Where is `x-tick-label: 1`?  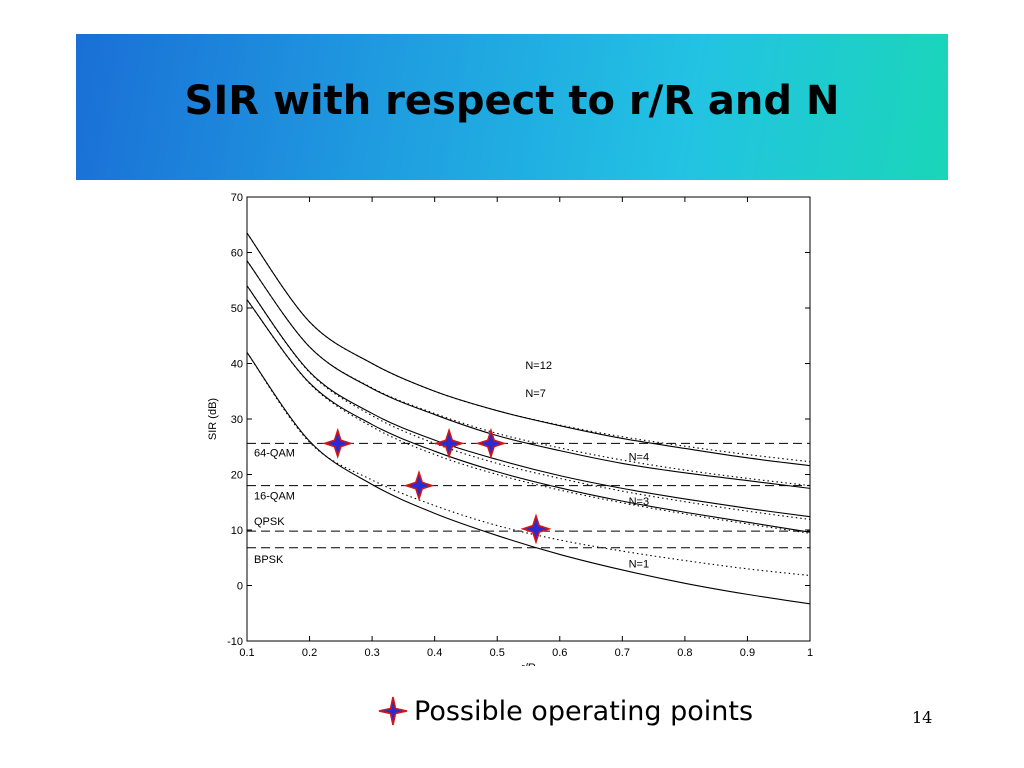
x-tick-label: 1 is located at coordinates (810, 653).